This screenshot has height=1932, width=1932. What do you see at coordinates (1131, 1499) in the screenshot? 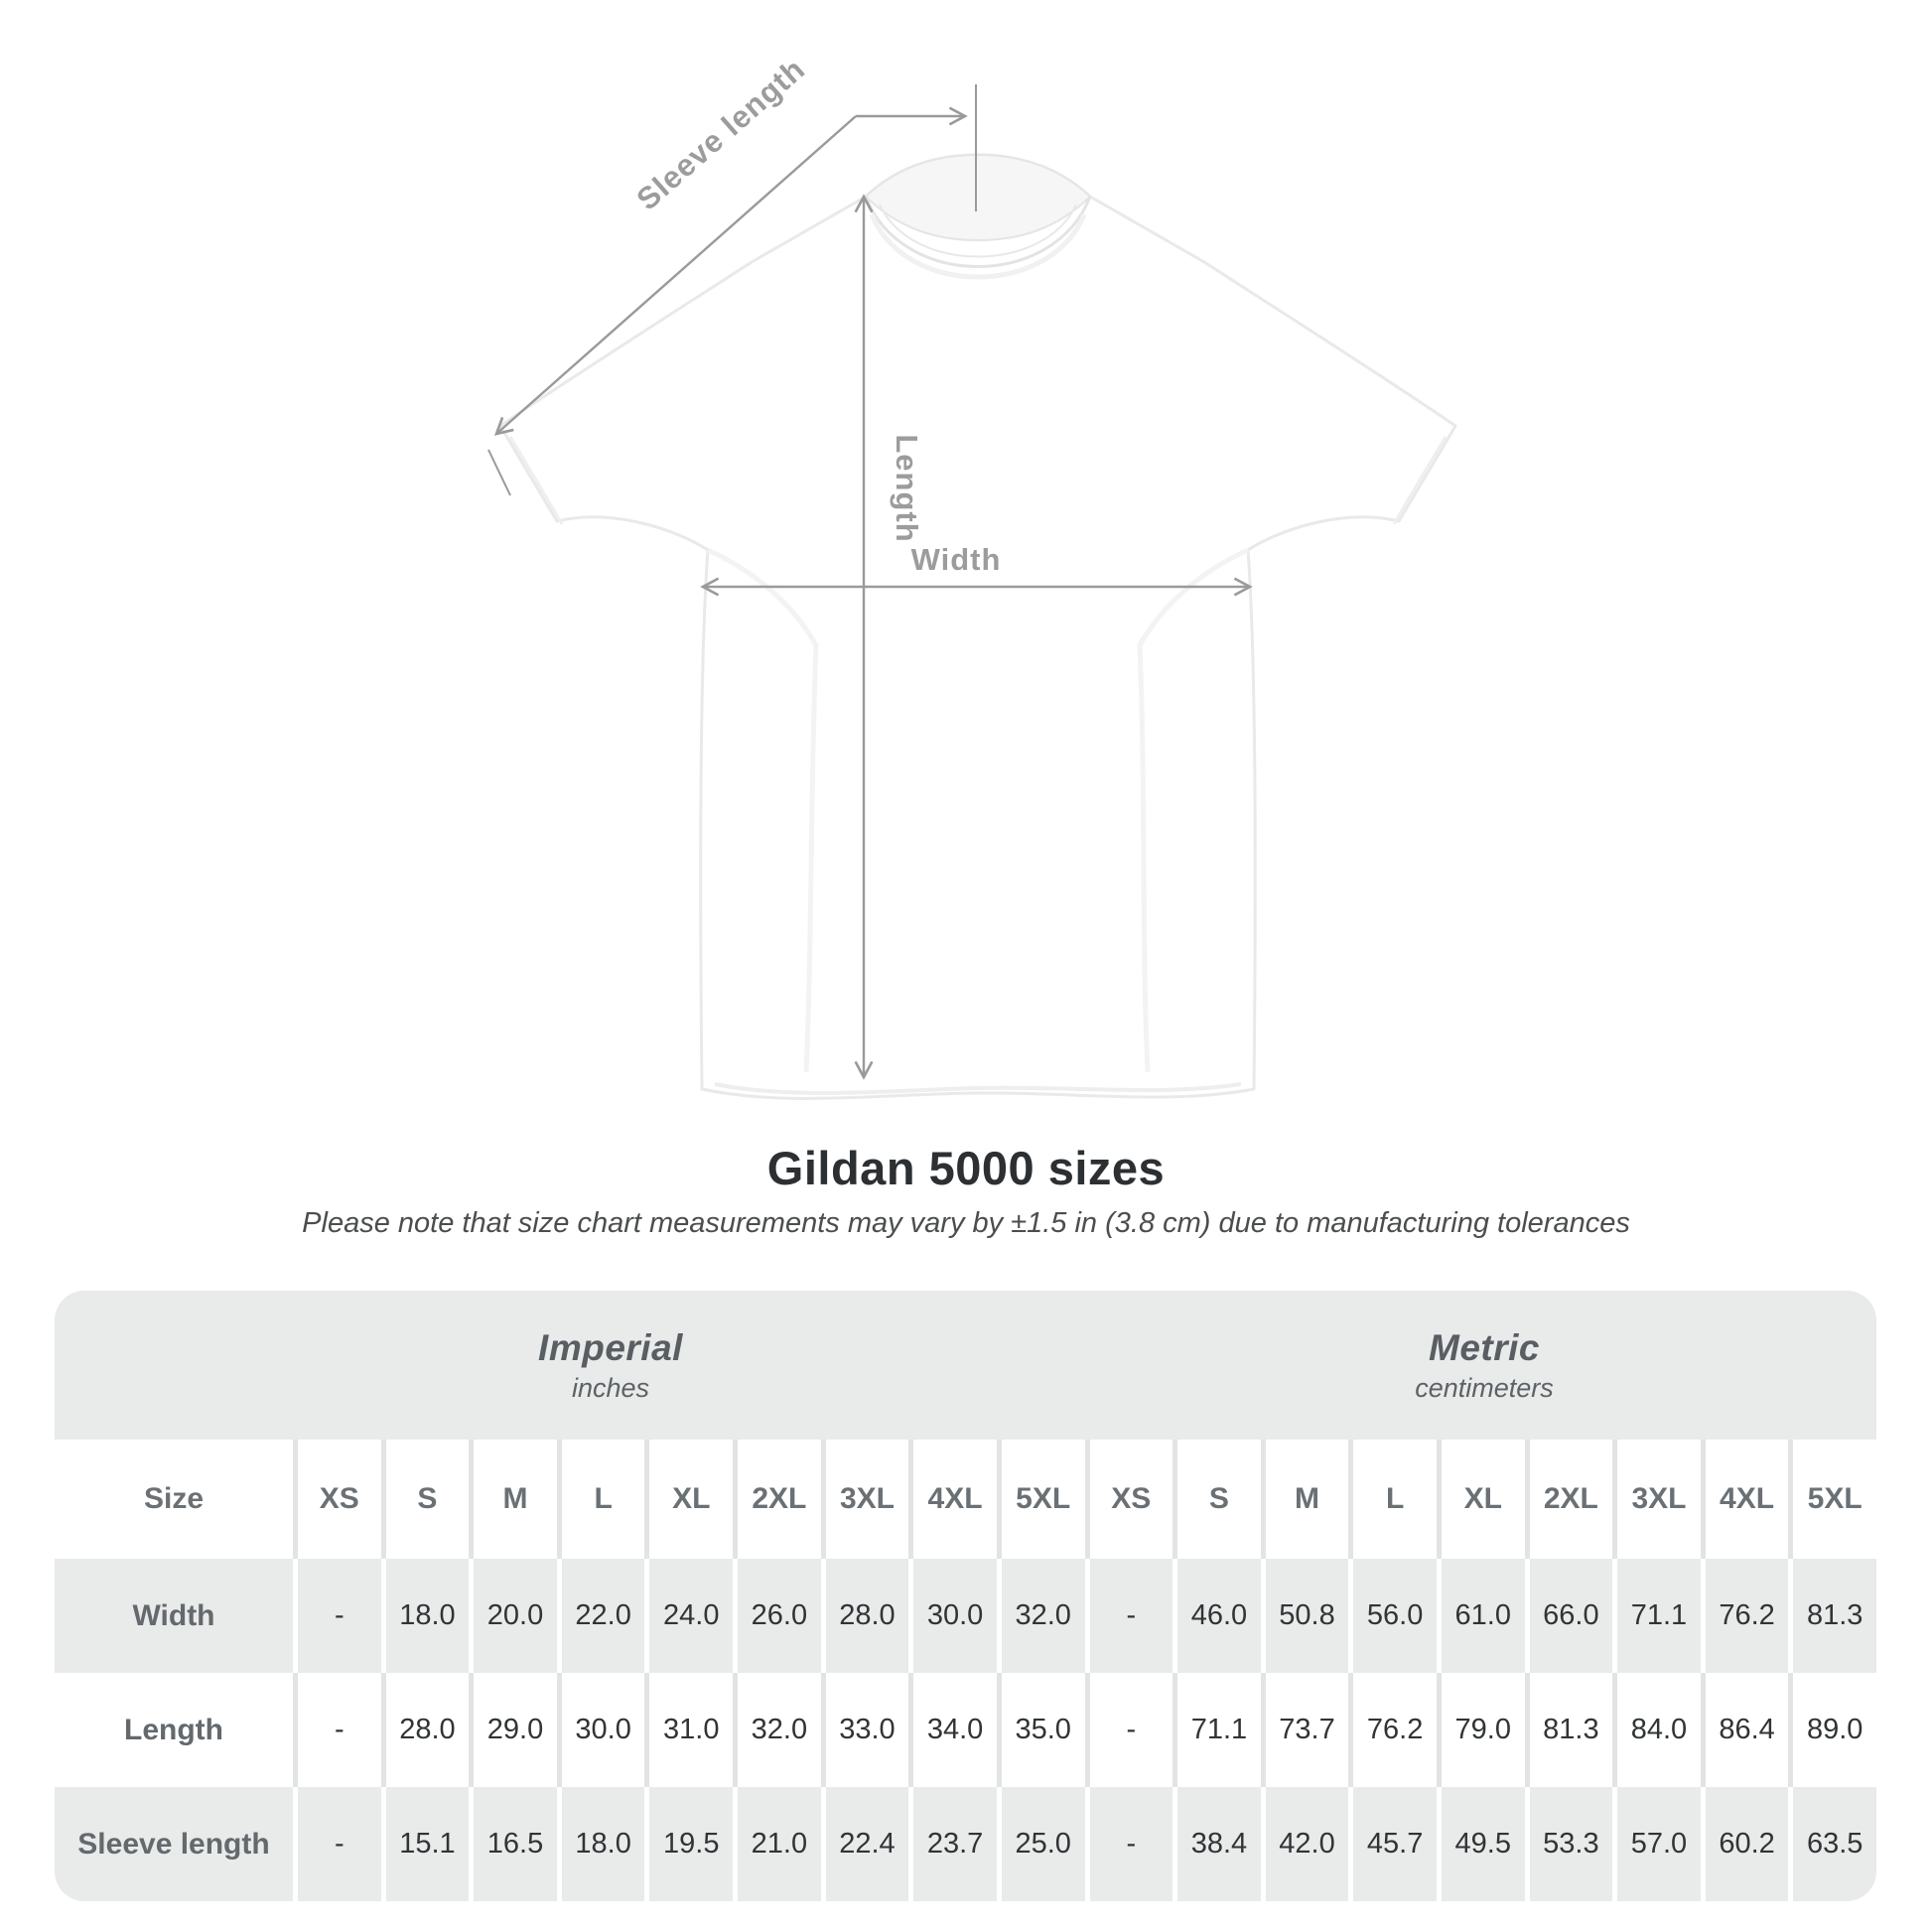
I see `size-header-metric-xs: XS` at bounding box center [1131, 1499].